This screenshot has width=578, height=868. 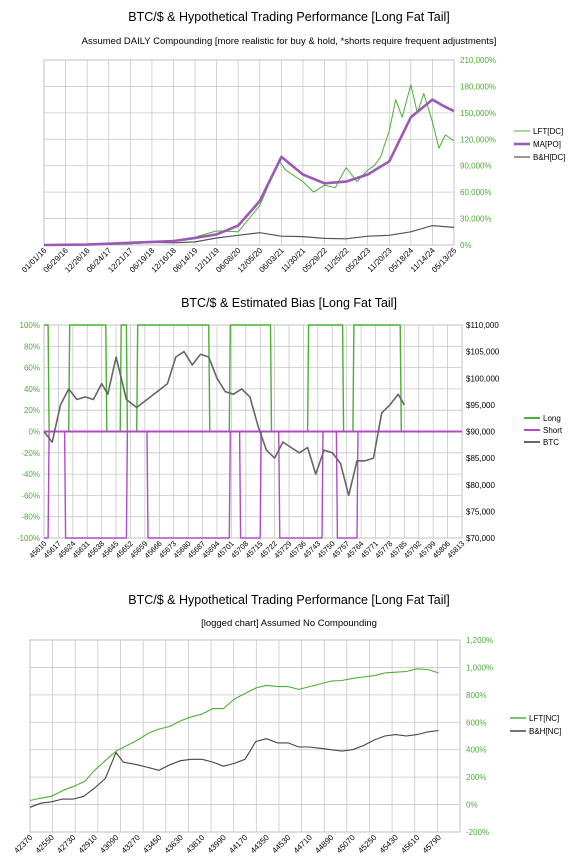 I want to click on legend-label: B&H[DC], so click(x=549, y=157).